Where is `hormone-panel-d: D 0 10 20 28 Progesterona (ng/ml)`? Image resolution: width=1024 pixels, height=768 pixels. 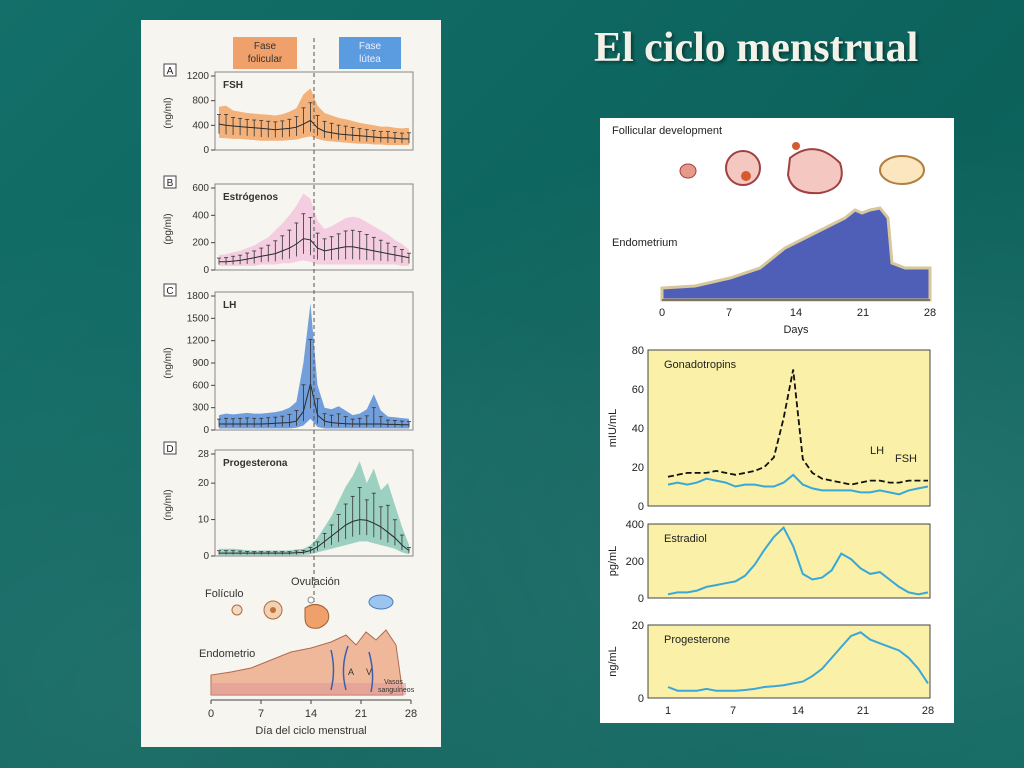 hormone-panel-d: D 0 10 20 28 Progesterona (ng/ml) is located at coordinates (288, 501).